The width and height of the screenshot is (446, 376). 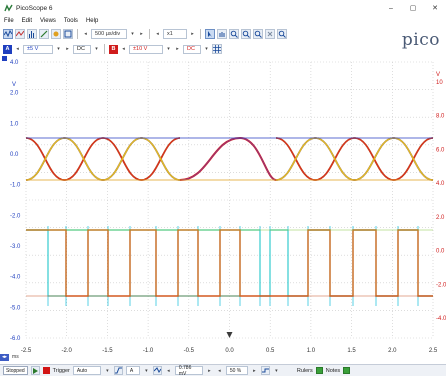 What do you see at coordinates (192, 49) in the screenshot?
I see `channel-b-coupling-select: DC` at bounding box center [192, 49].